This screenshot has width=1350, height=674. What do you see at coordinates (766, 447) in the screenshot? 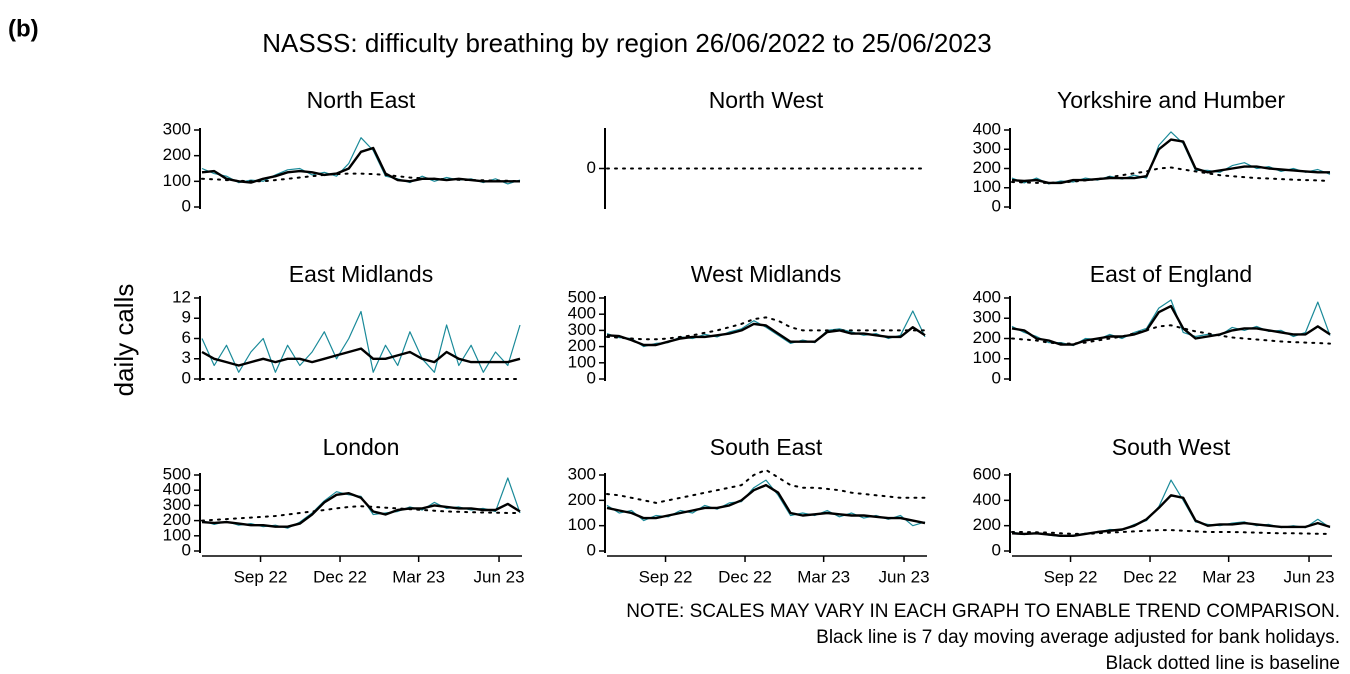
I see `panel-title: South East` at bounding box center [766, 447].